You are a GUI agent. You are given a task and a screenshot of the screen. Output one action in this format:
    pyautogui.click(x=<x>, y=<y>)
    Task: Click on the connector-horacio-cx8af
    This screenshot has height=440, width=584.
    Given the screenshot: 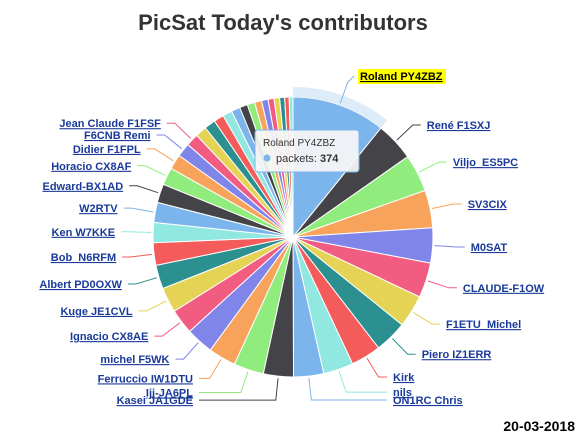 What is the action you would take?
    pyautogui.click(x=151, y=170)
    